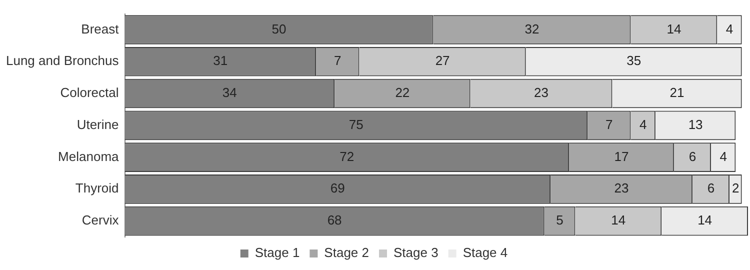 This screenshot has width=750, height=270. Describe the element at coordinates (97, 124) in the screenshot. I see `y-tick-label: Uterine` at that location.